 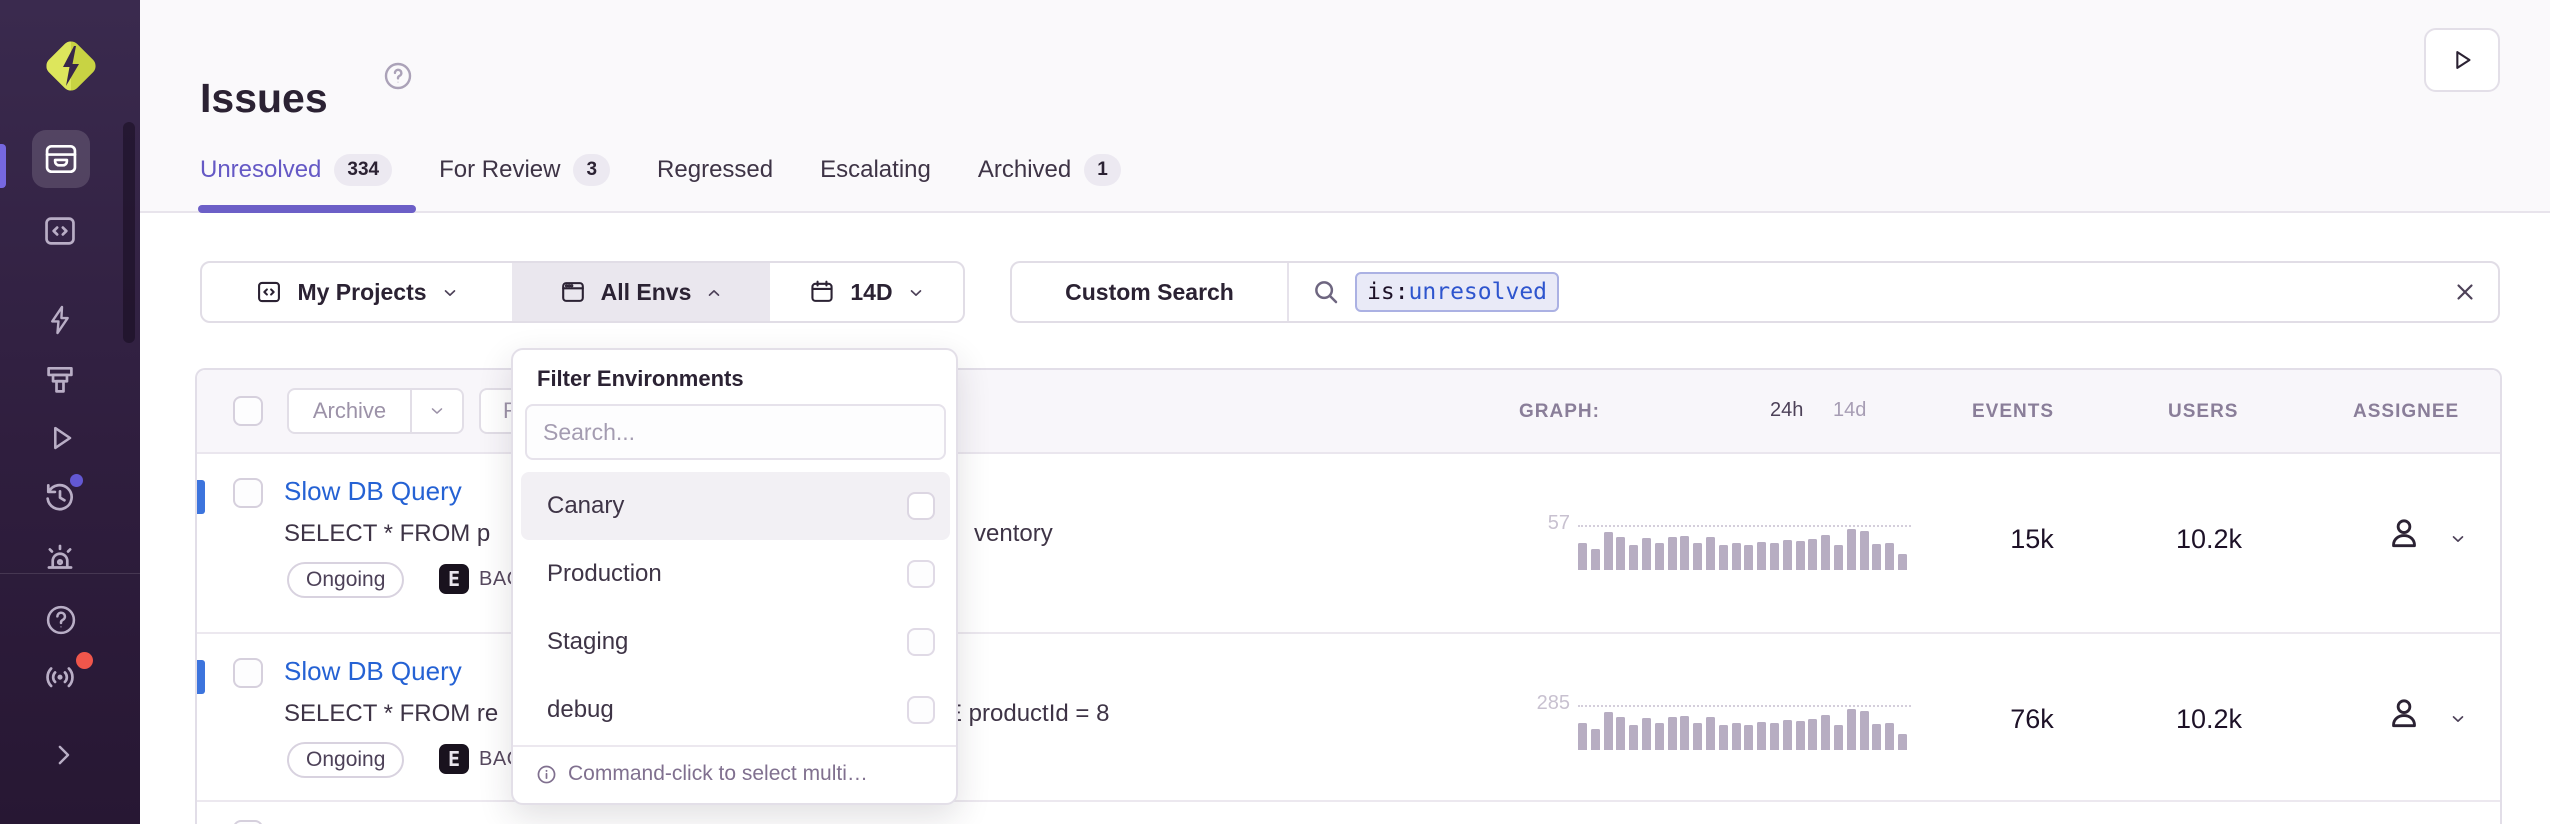 What do you see at coordinates (201, 677) in the screenshot?
I see `unread-indicator` at bounding box center [201, 677].